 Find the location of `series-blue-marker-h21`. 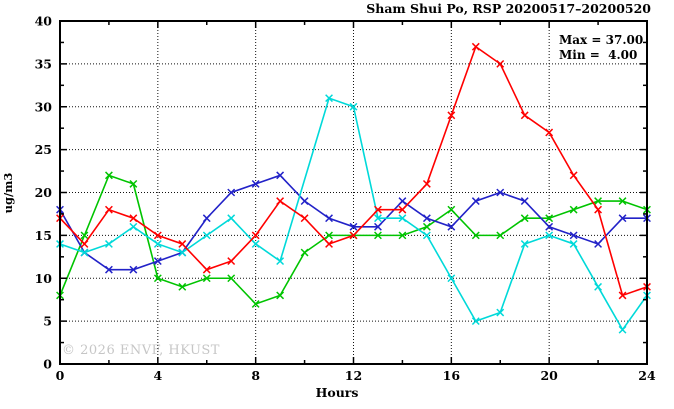

series-blue-marker-h21 is located at coordinates (573, 235).